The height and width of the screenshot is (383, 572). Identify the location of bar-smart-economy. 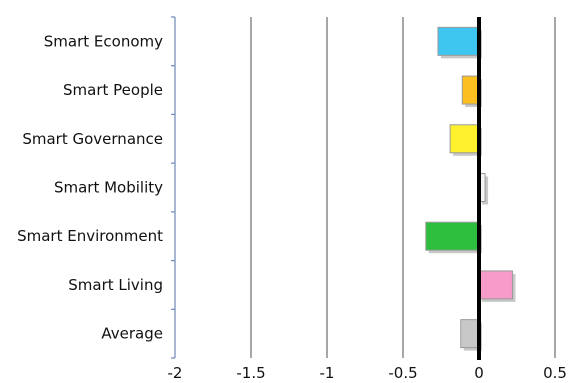
(458, 41).